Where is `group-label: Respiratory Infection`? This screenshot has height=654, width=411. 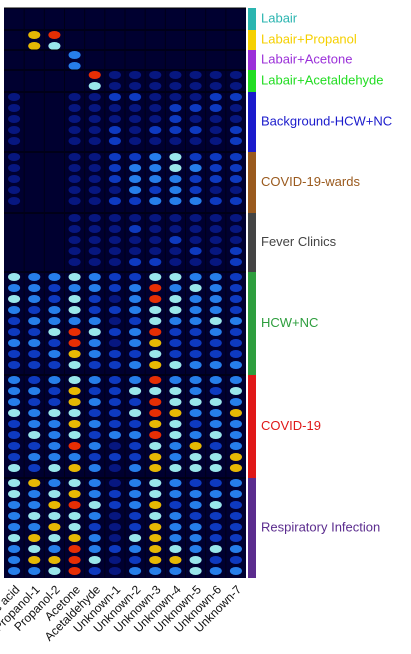 group-label: Respiratory Infection is located at coordinates (320, 526).